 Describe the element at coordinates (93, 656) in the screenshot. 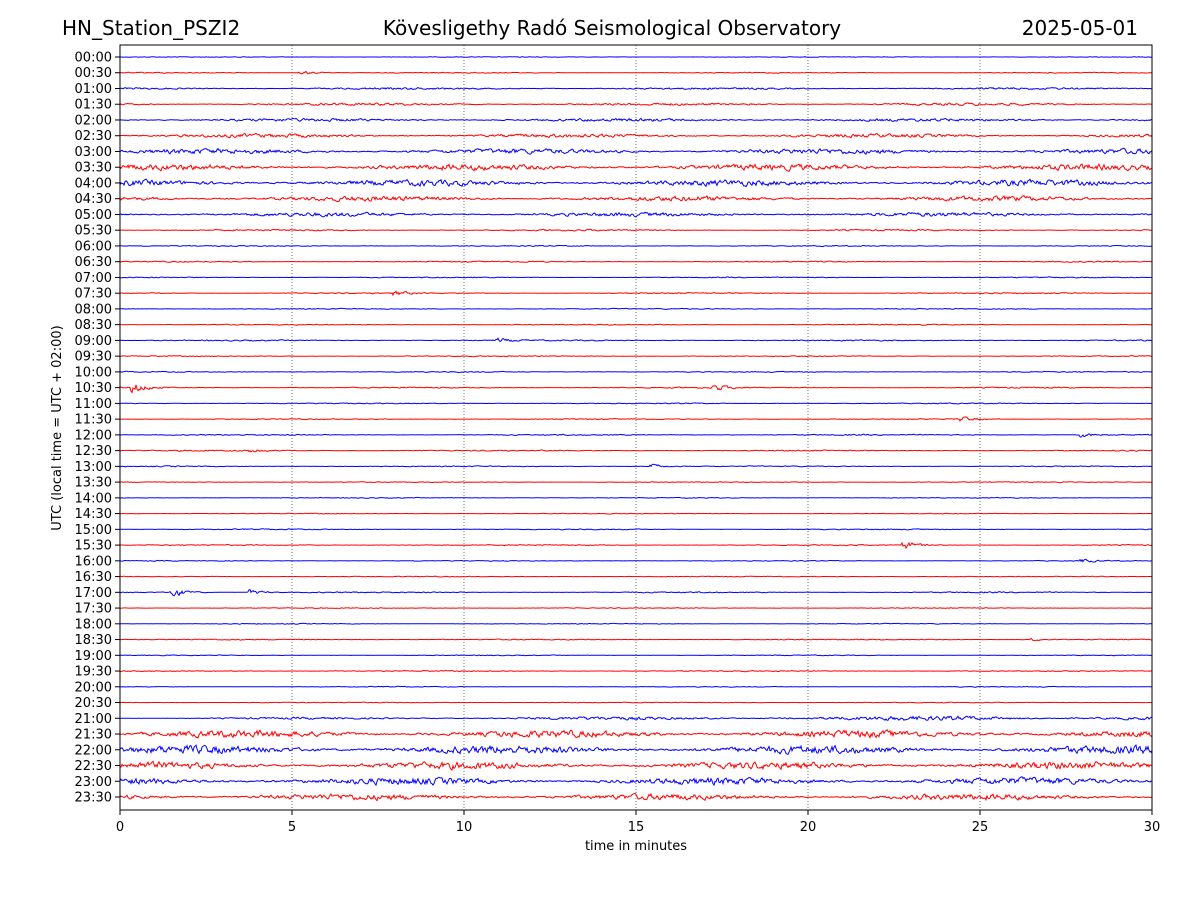

I see `y-tick-label: 19:00` at that location.